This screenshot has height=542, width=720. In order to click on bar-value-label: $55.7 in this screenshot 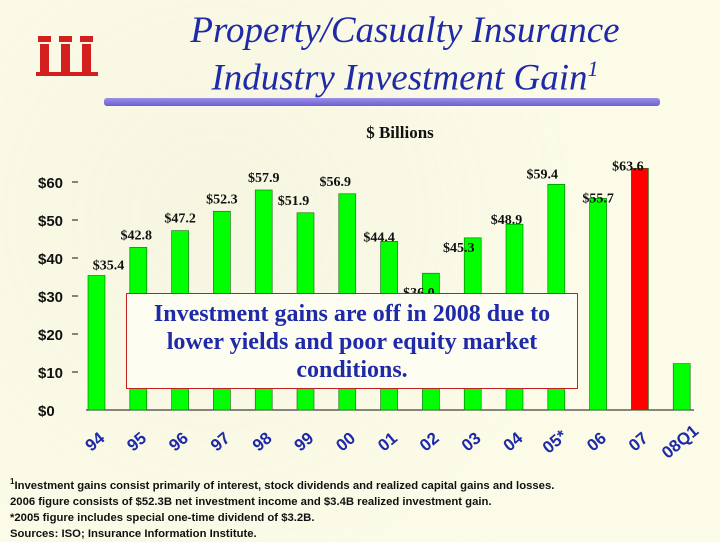, I will do `click(598, 198)`.